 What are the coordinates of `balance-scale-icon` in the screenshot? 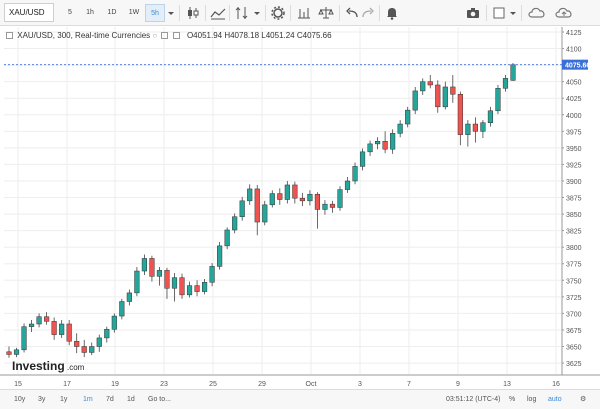 It's located at (326, 13).